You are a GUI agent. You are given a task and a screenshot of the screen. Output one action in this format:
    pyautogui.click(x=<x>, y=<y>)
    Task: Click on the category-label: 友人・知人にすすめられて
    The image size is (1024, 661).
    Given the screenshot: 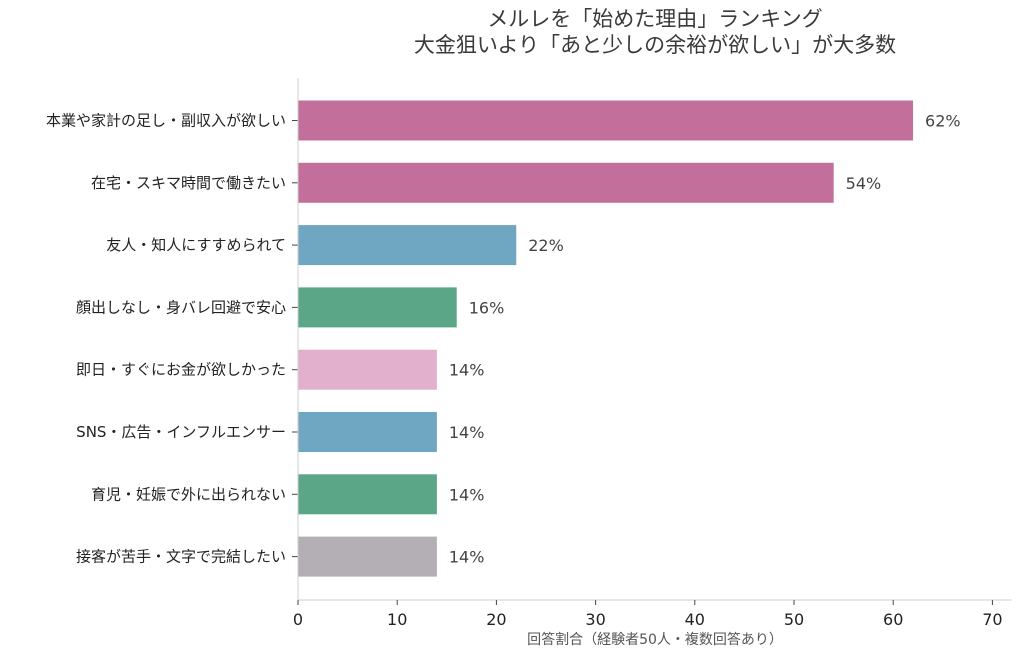 What is the action you would take?
    pyautogui.click(x=196, y=245)
    